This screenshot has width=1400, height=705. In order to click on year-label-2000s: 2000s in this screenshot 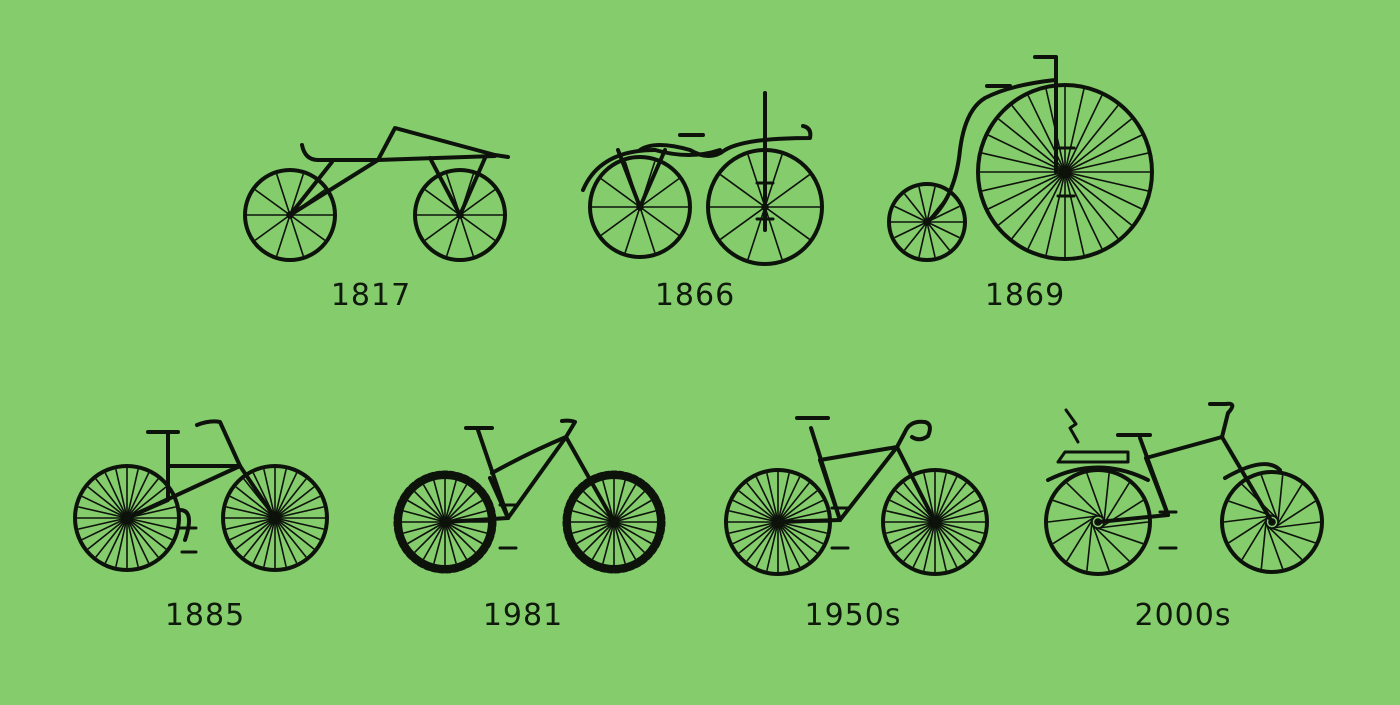, I will do `click(1183, 615)`.